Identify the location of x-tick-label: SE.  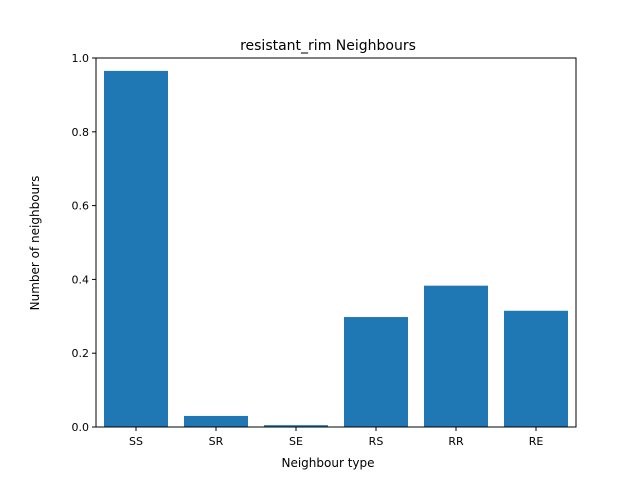
(296, 441).